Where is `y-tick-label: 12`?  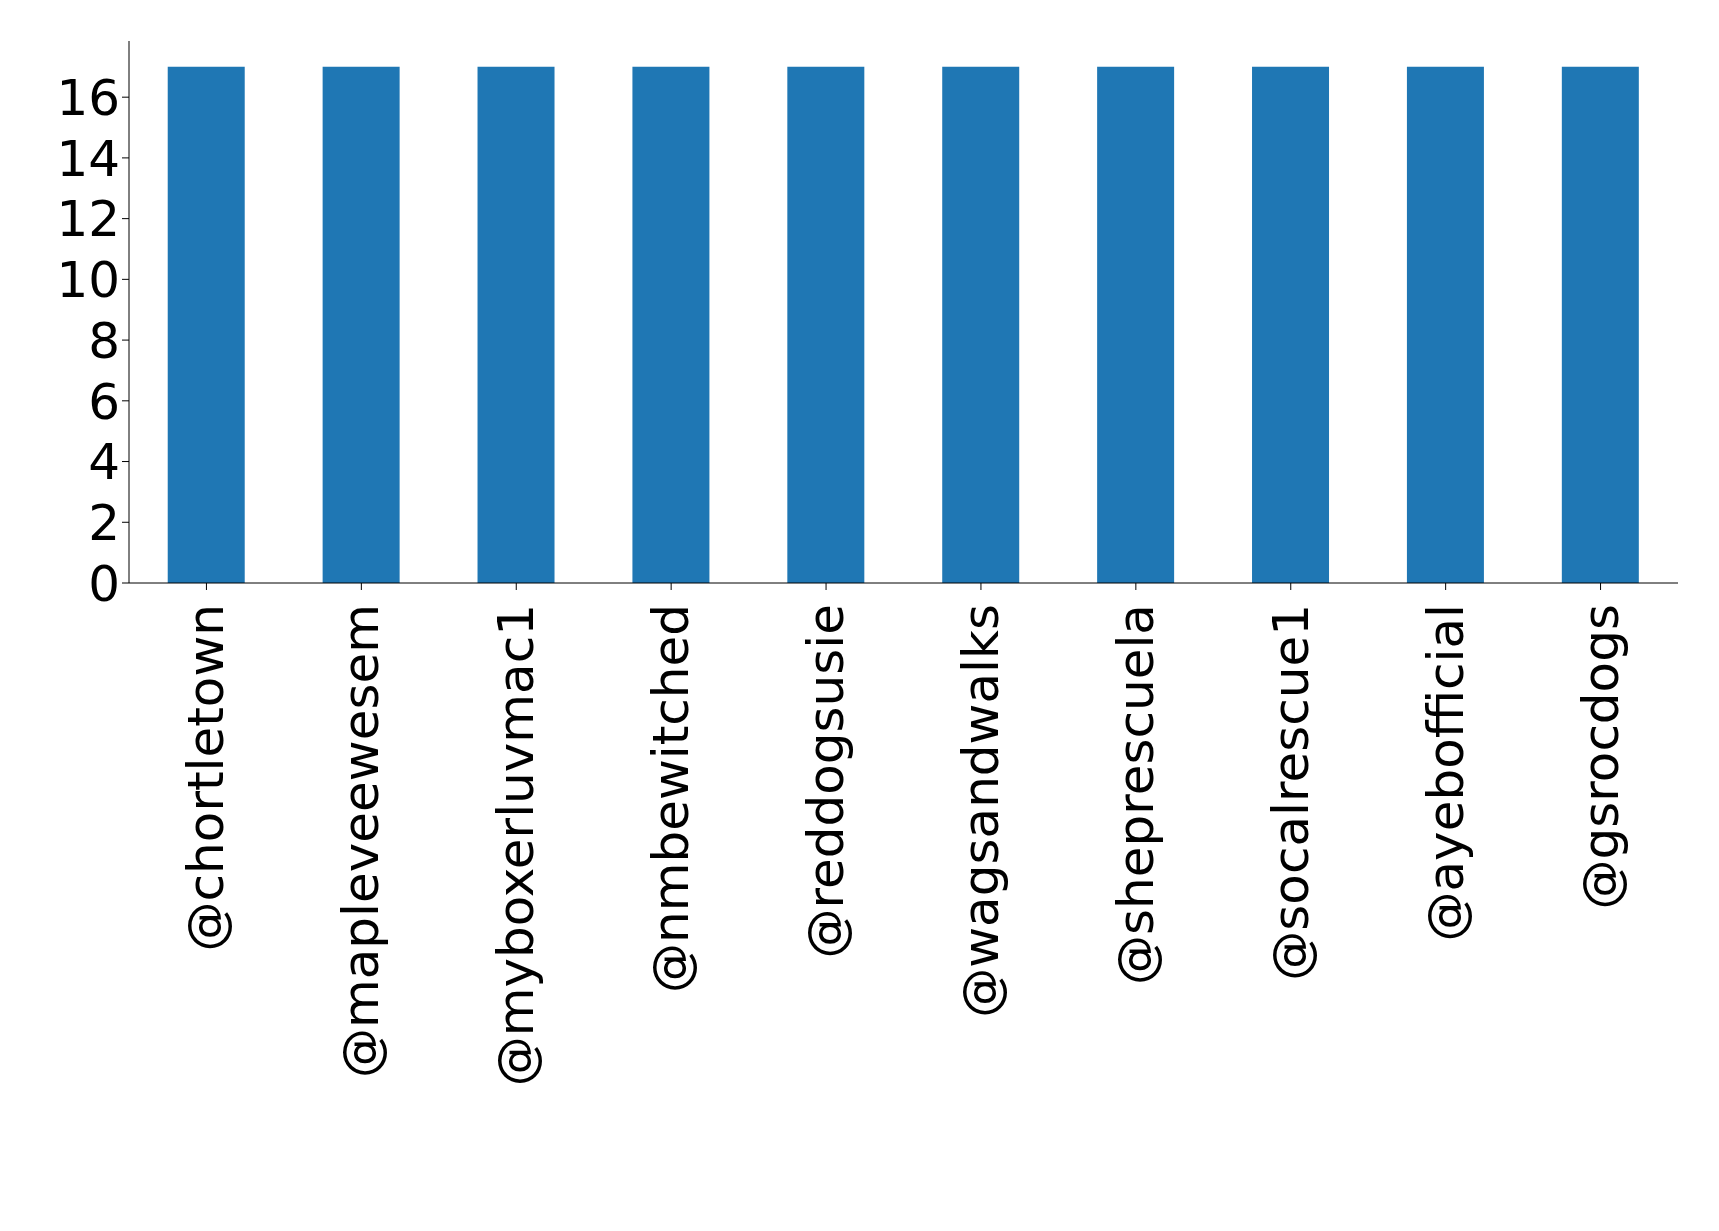 y-tick-label: 12 is located at coordinates (88, 219).